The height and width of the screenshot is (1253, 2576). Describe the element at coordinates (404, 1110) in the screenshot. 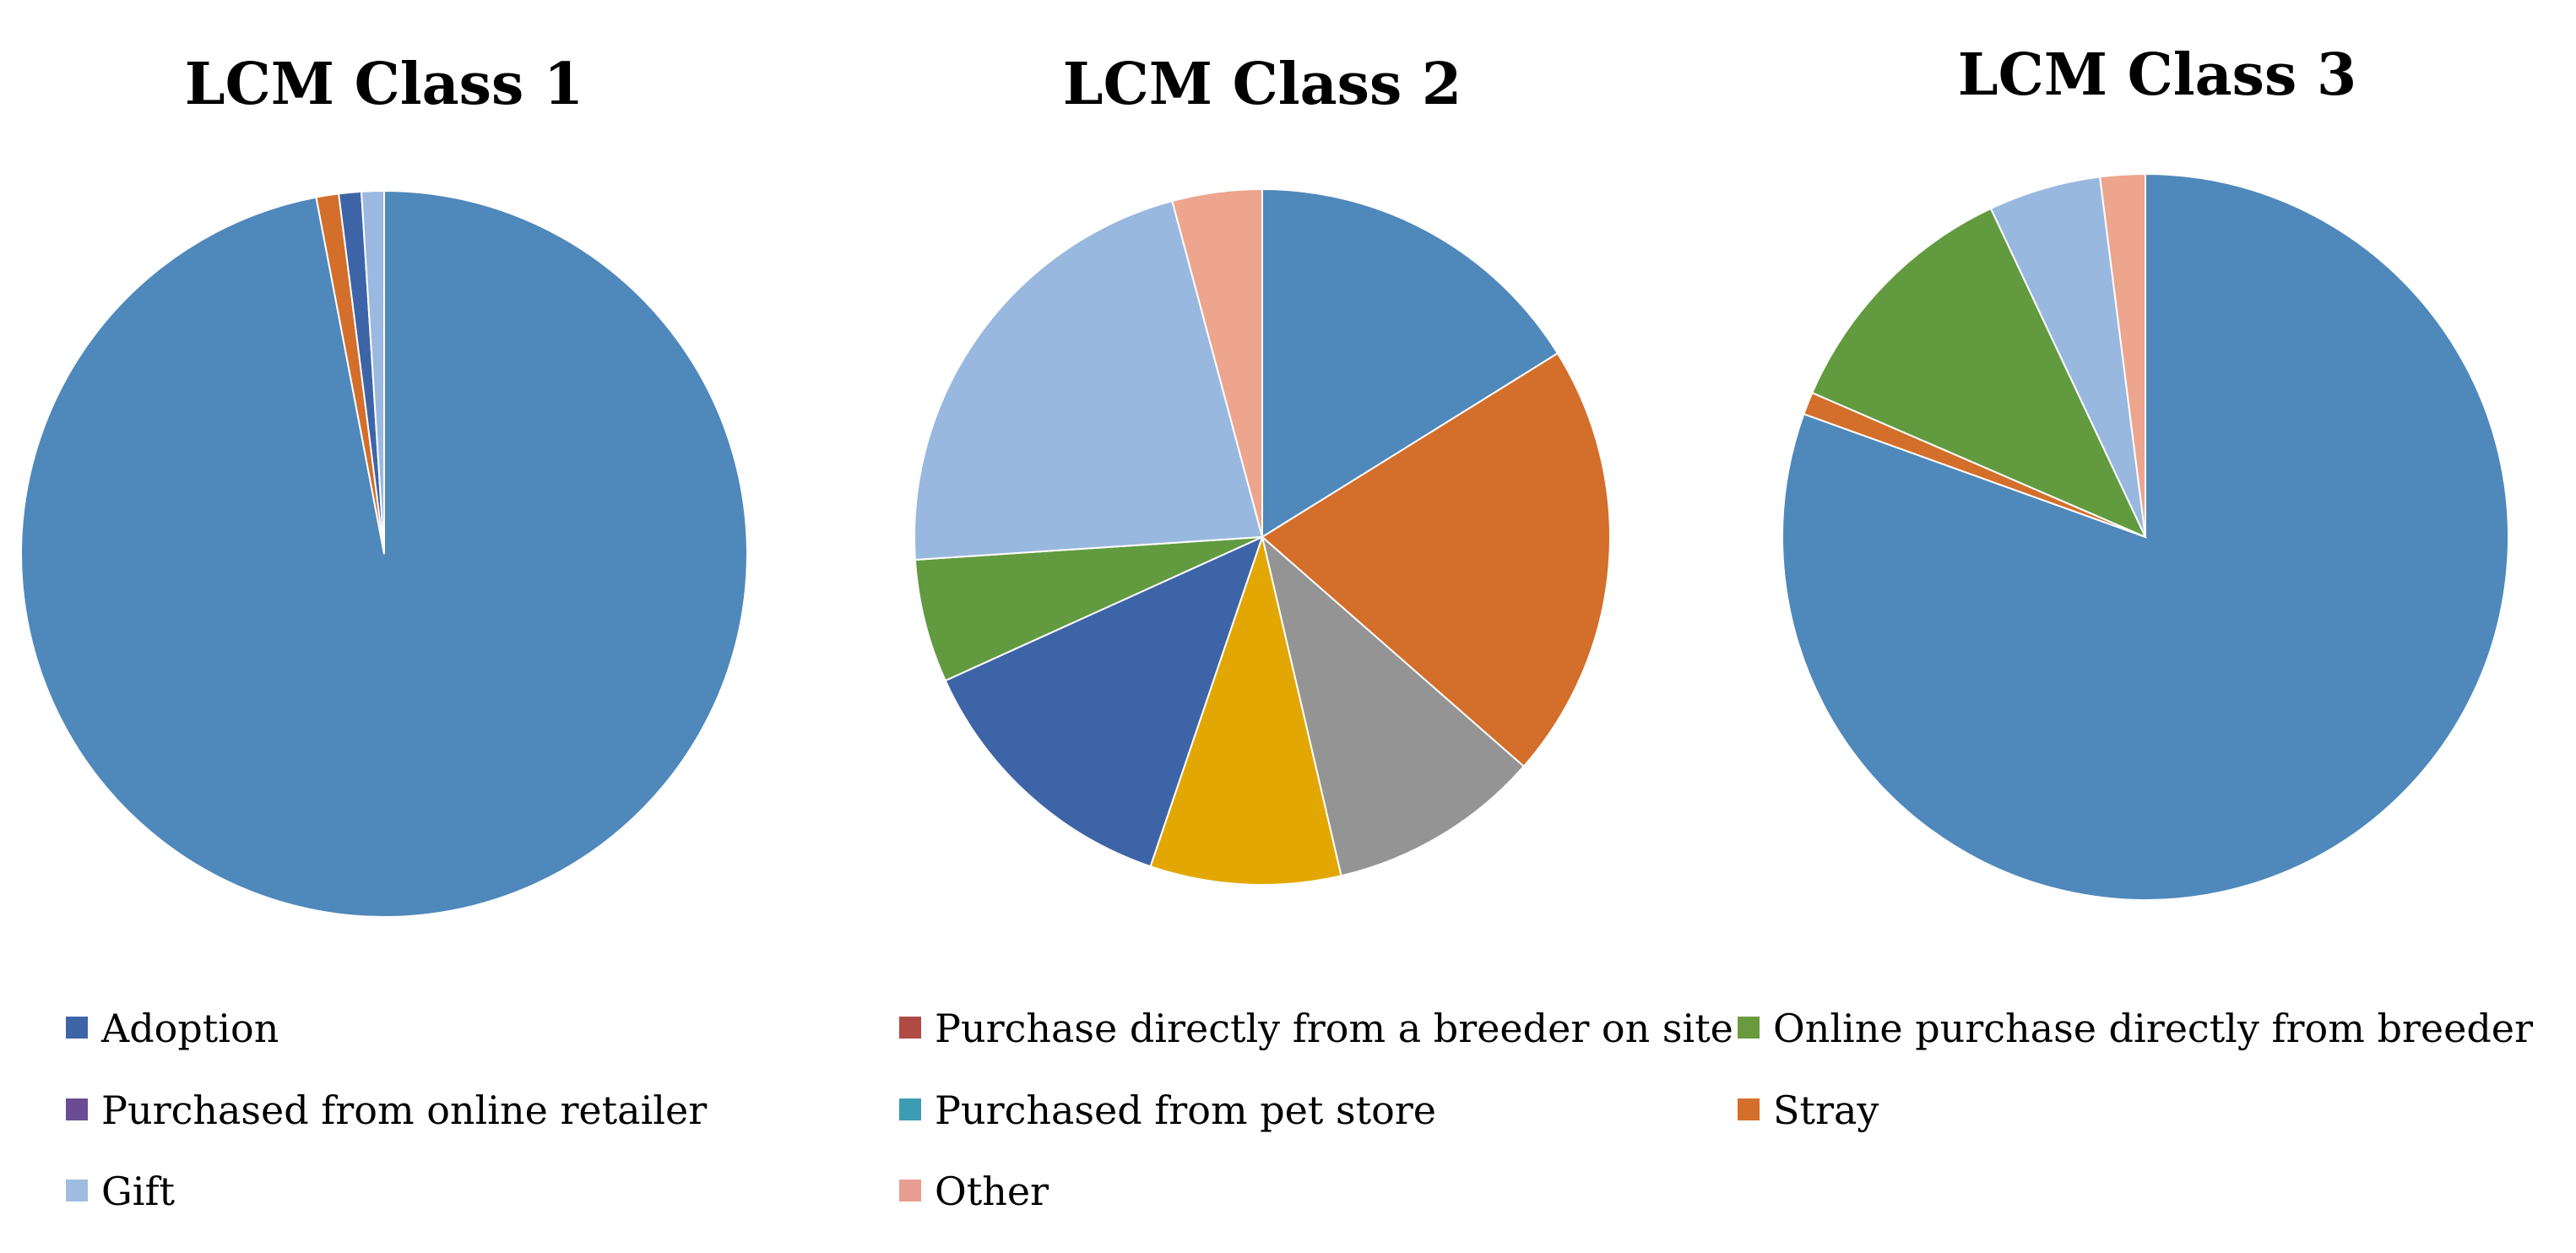

I see `legend-label: Purchased from online retailer` at that location.